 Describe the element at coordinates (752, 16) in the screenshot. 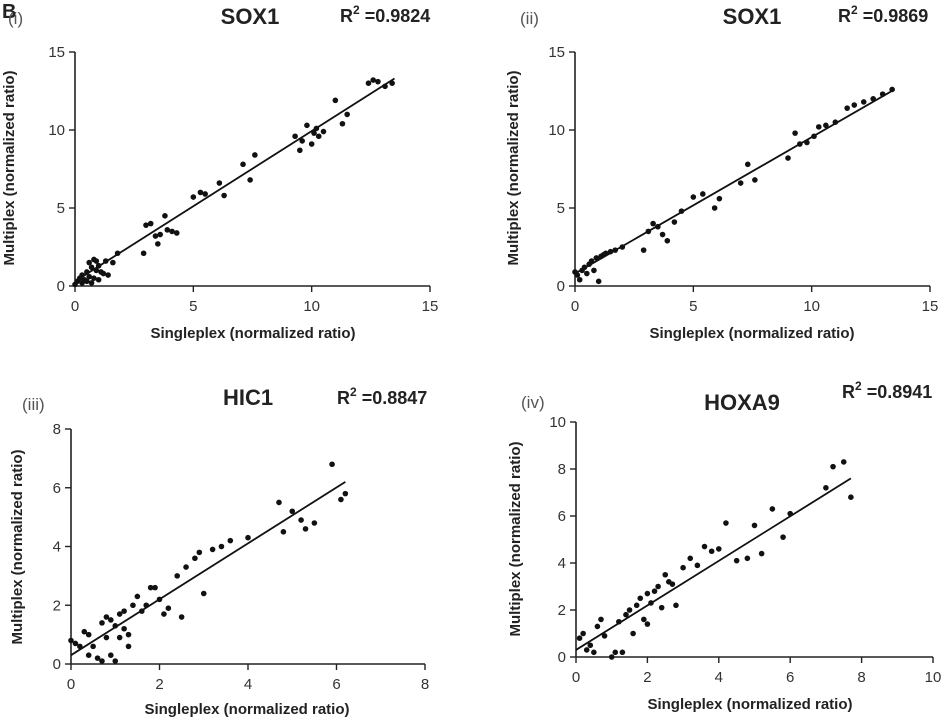

I see `chart-title: SOX1` at that location.